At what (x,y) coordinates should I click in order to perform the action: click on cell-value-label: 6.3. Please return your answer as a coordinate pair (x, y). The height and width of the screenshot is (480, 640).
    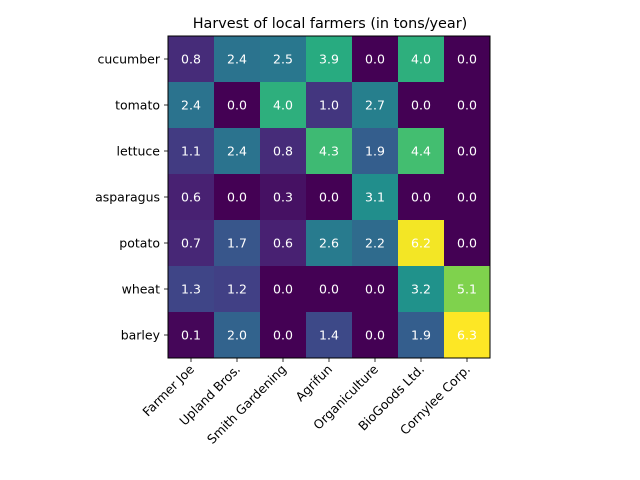
    Looking at the image, I should click on (467, 335).